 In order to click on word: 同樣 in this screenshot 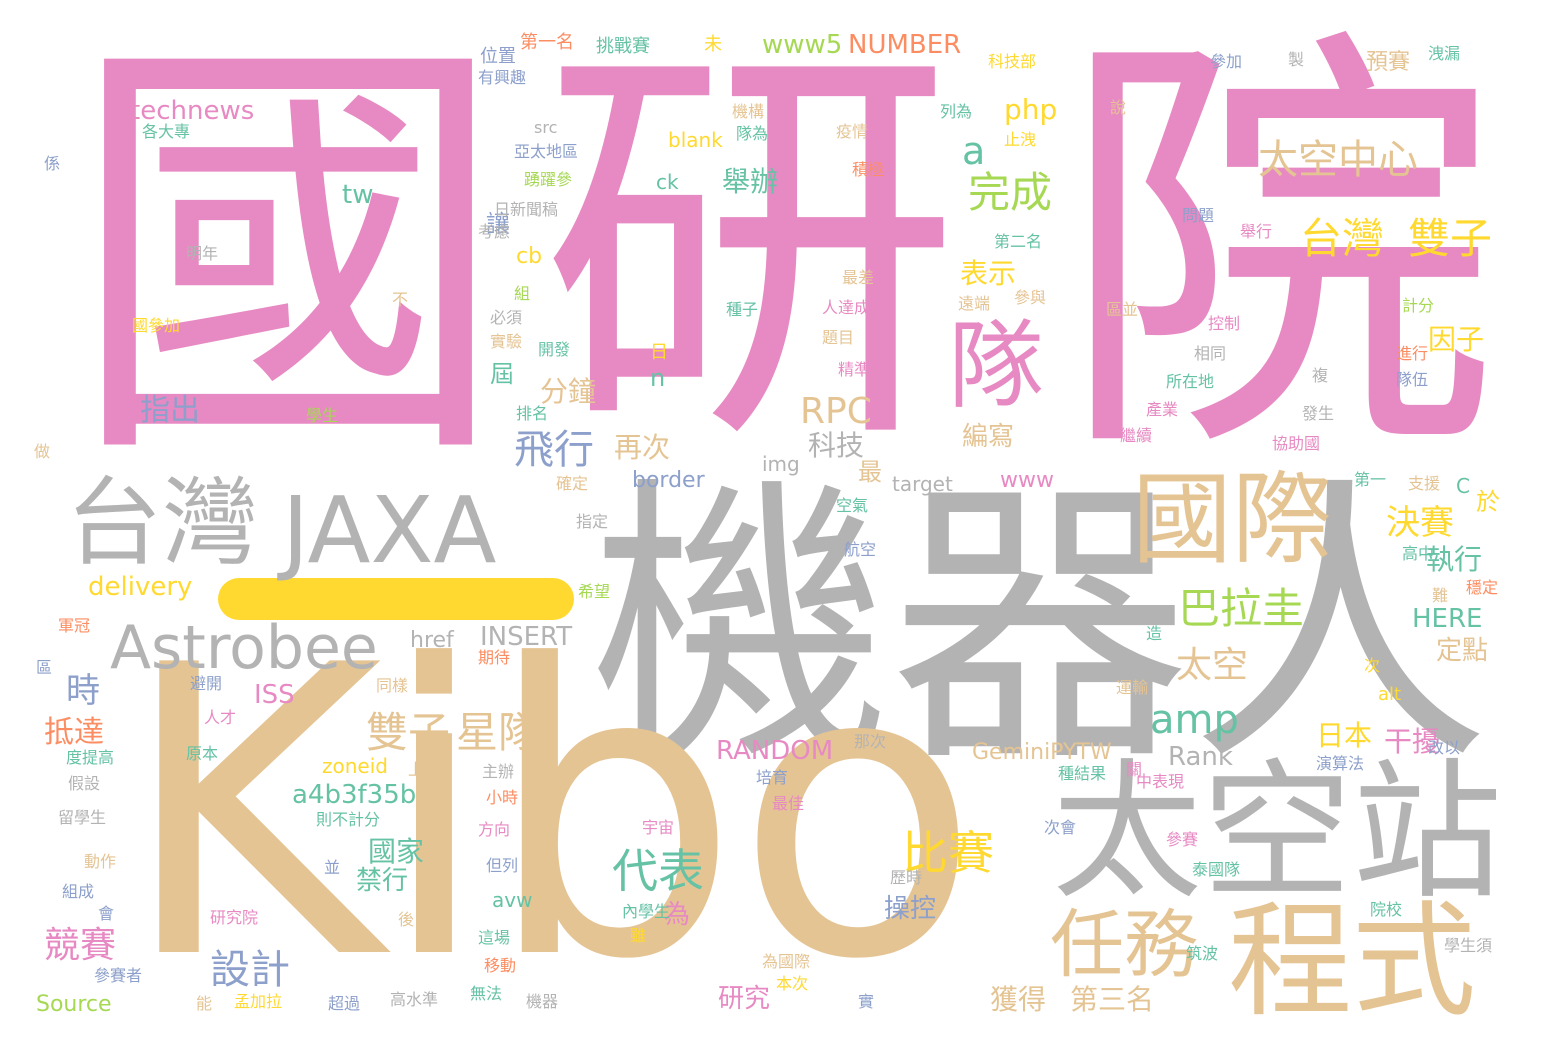, I will do `click(392, 685)`.